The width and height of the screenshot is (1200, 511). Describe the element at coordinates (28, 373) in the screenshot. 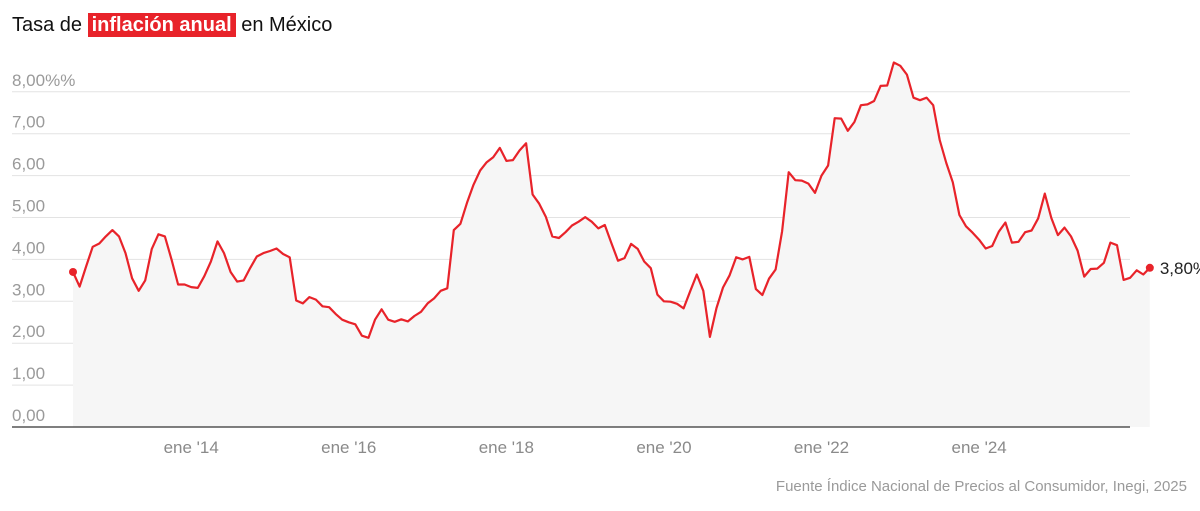

I see `y-tick-label: 1,00` at that location.